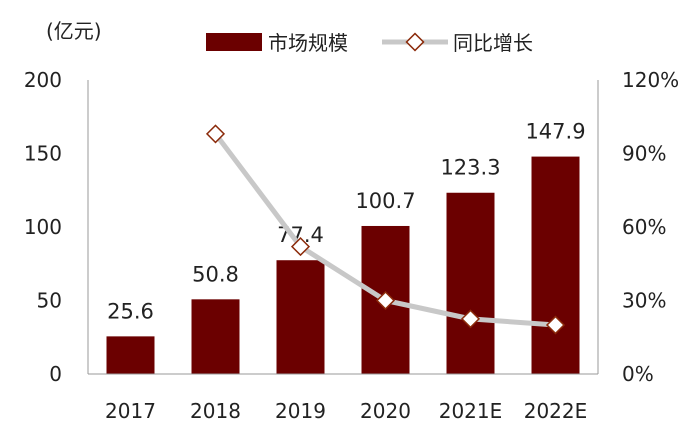 This screenshot has width=700, height=431. Describe the element at coordinates (308, 43) in the screenshot. I see `legend-bar-label: 市场规模` at that location.